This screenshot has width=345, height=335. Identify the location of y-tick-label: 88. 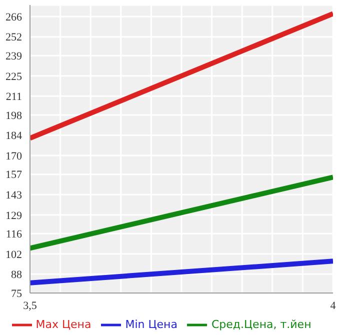
(16, 275).